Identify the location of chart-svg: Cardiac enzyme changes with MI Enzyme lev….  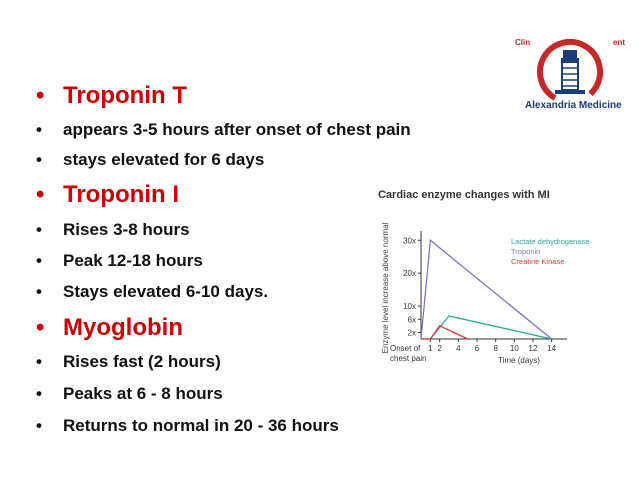
(483, 277).